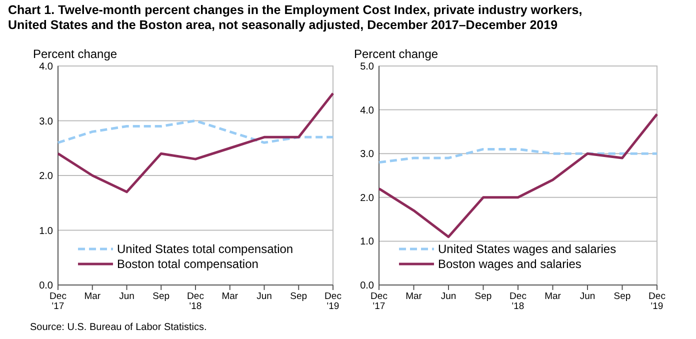 The width and height of the screenshot is (696, 339). I want to click on chart-title: Chart 1. Twelve-month percent changes in the Employment Cost Index, private industry workers, United States and the Boston area, not seasonally adjusted, December 2017–December 2019, so click(295, 17).